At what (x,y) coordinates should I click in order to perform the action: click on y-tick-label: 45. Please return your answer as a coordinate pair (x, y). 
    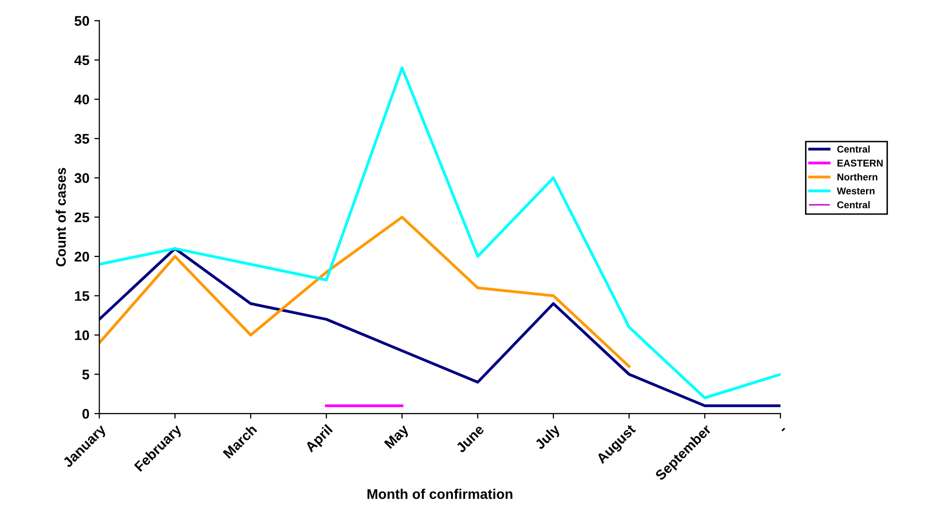
    Looking at the image, I should click on (82, 60).